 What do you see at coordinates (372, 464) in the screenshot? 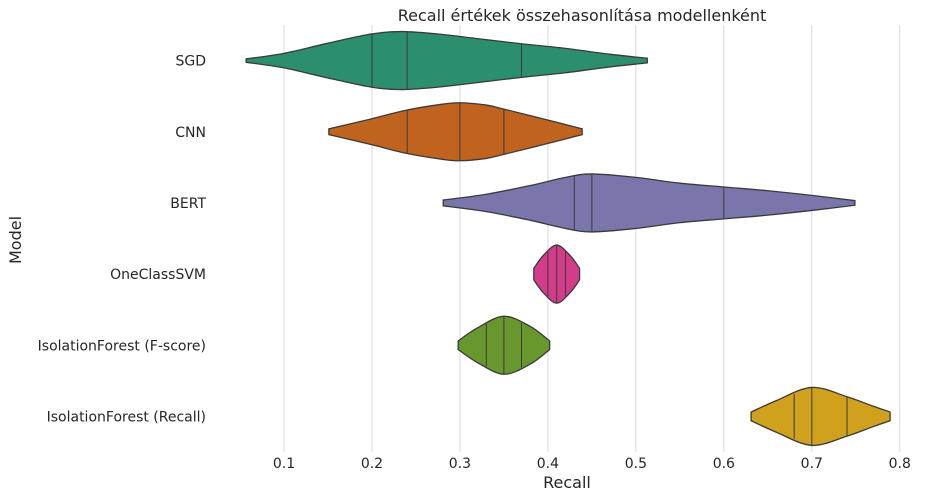
I see `x-tick-label: 0.2` at bounding box center [372, 464].